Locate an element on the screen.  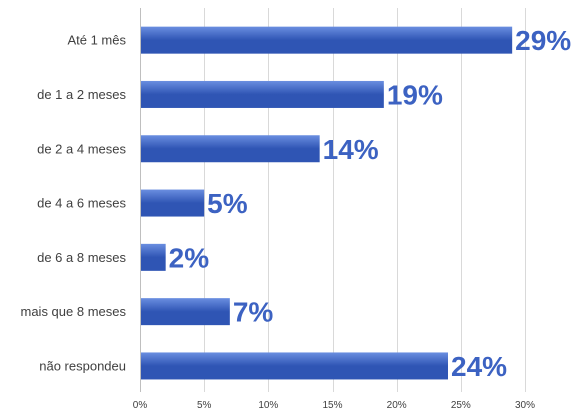
data-label: 2% is located at coordinates (189, 257).